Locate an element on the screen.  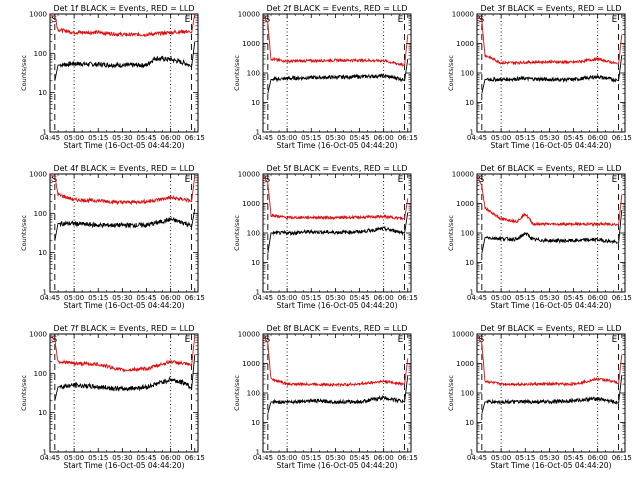
panel-title: Det 2f BLACK = Events, RED = LLD is located at coordinates (336, 8).